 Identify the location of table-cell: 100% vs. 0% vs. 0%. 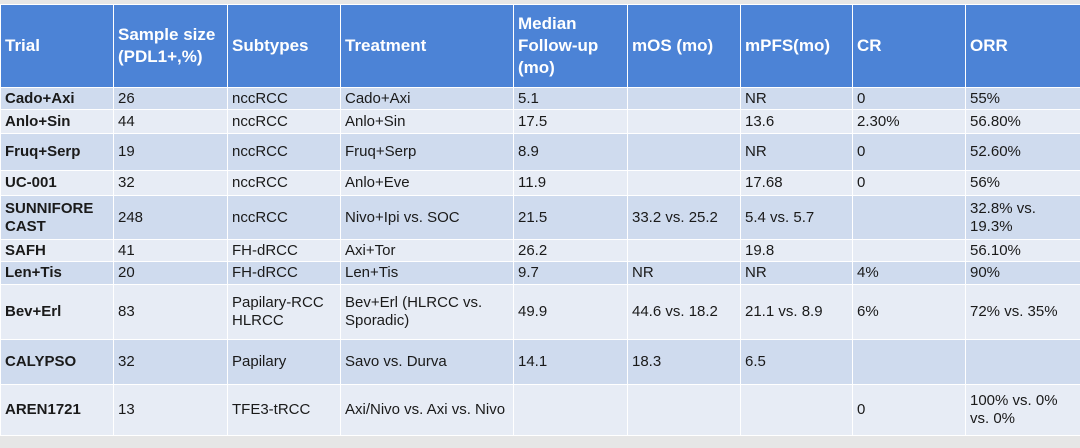
(1023, 410).